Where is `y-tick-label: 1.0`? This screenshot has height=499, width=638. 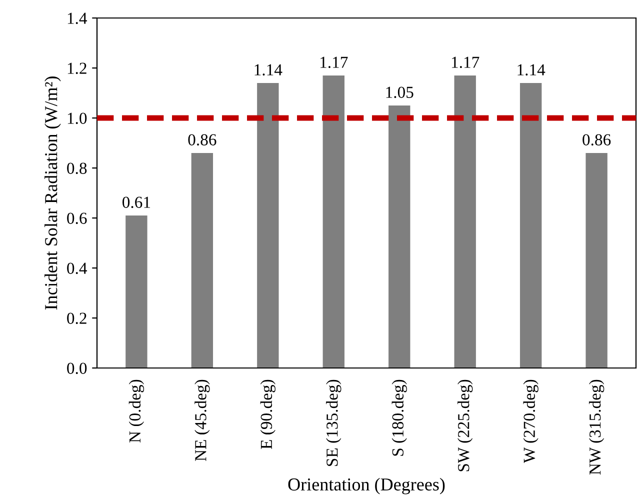
y-tick-label: 1.0 is located at coordinates (77, 118).